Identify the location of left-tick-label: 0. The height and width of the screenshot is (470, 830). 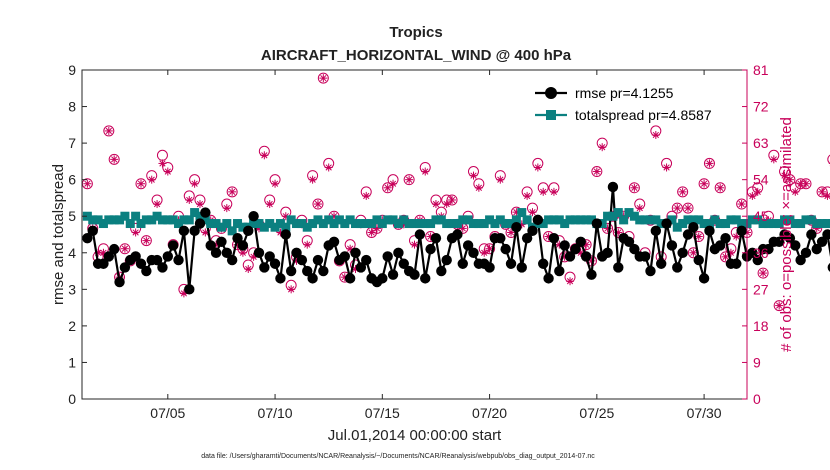
(72, 399).